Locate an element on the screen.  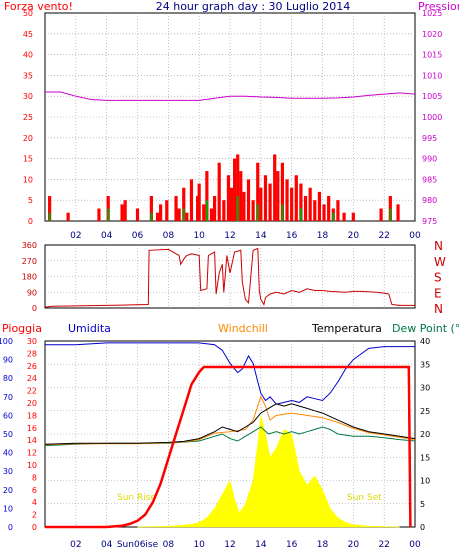
rain-tick-label: 28 is located at coordinates (32, 353).